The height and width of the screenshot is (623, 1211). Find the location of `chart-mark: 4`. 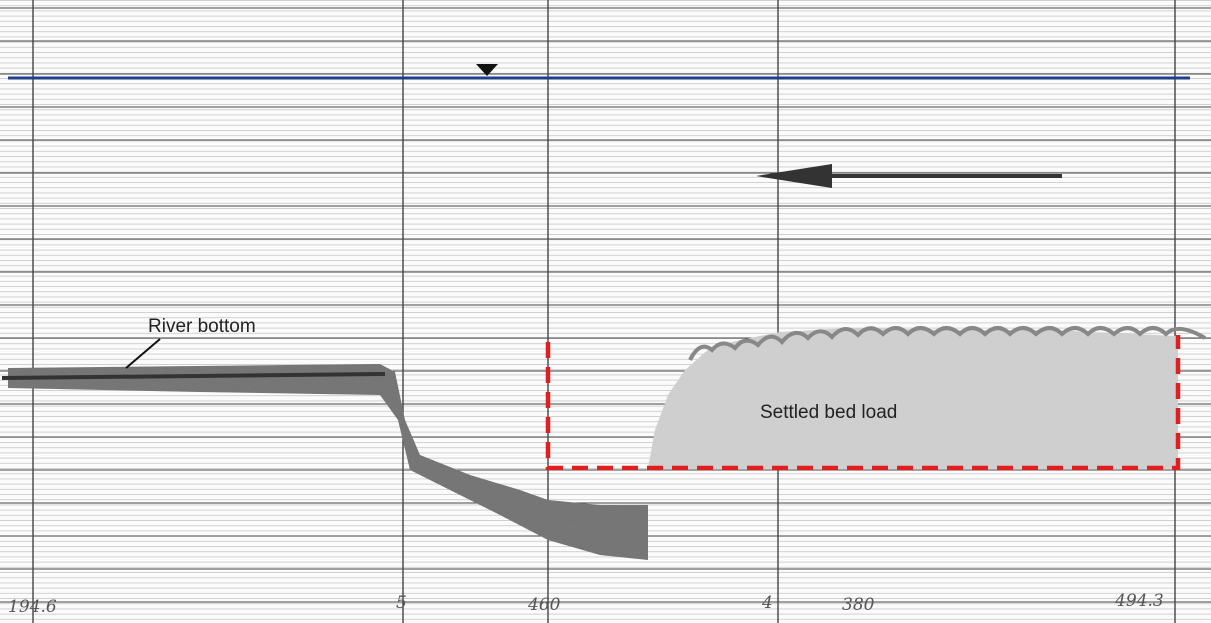

chart-mark: 4 is located at coordinates (767, 603).